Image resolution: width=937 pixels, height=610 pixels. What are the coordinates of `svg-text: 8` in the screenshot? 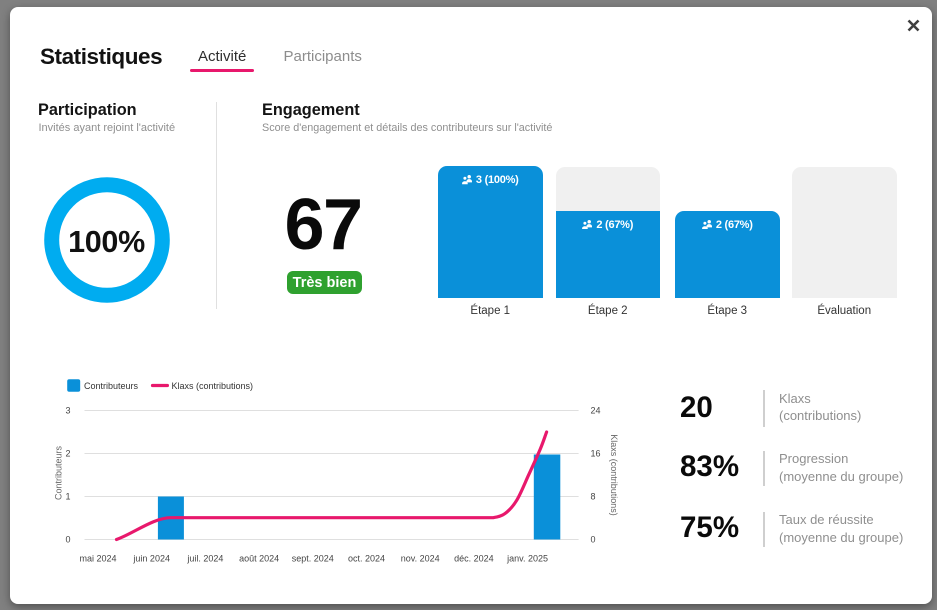 It's located at (593, 497).